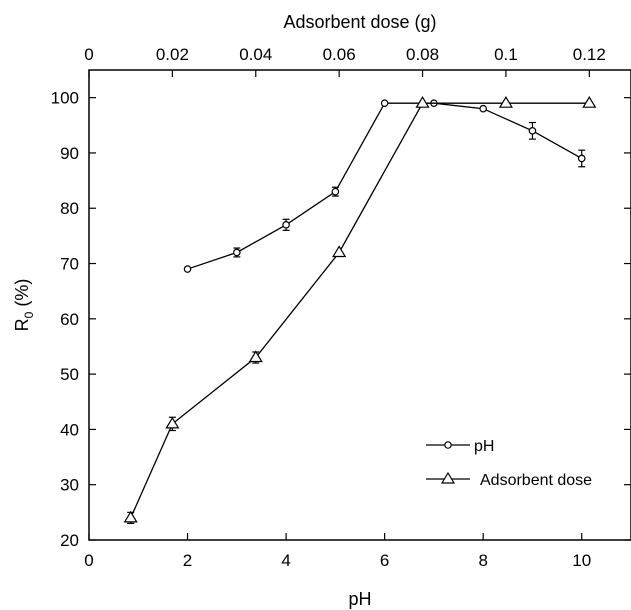 The width and height of the screenshot is (631, 610). Describe the element at coordinates (581, 560) in the screenshot. I see `x-bottom-tick-label: 10` at that location.